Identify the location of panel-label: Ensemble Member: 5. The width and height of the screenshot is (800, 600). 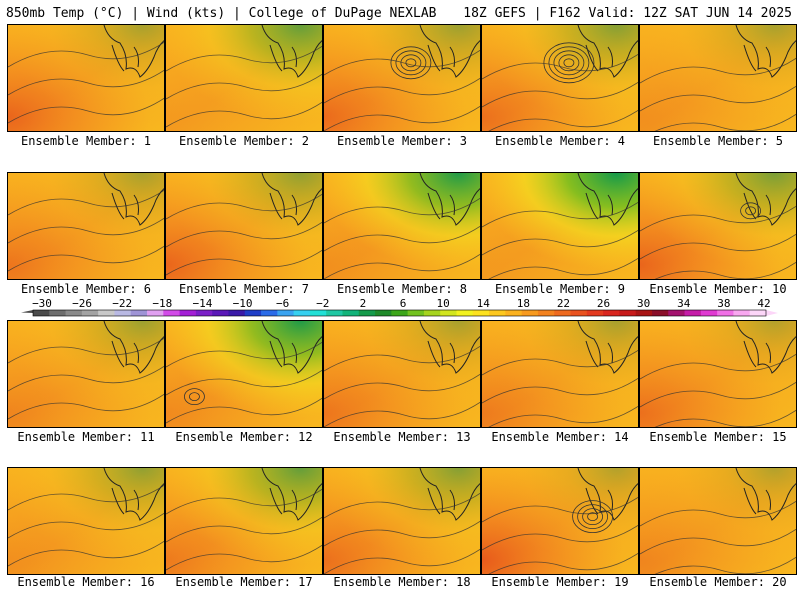
(718, 141).